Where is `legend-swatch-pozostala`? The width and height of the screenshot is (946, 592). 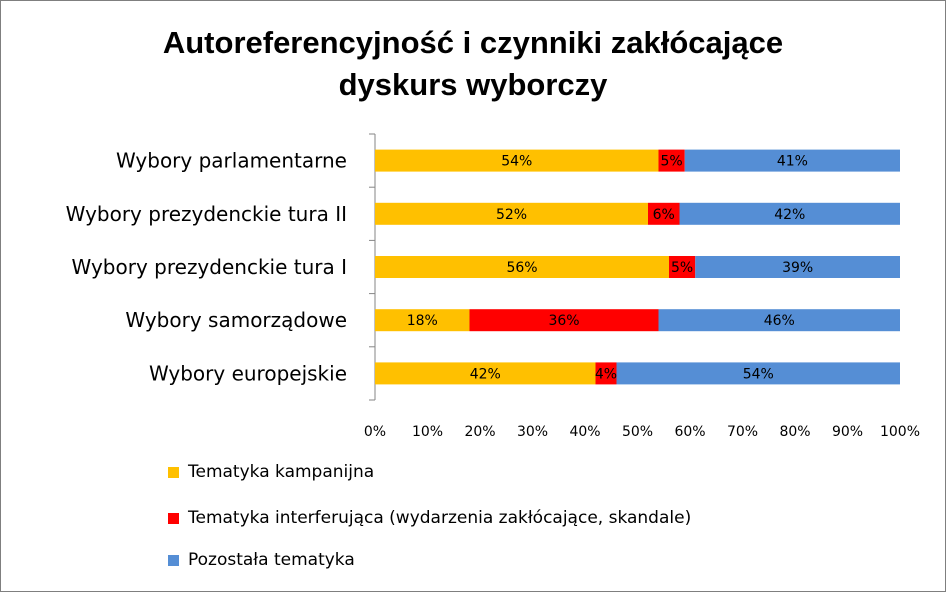
legend-swatch-pozostala is located at coordinates (173, 560).